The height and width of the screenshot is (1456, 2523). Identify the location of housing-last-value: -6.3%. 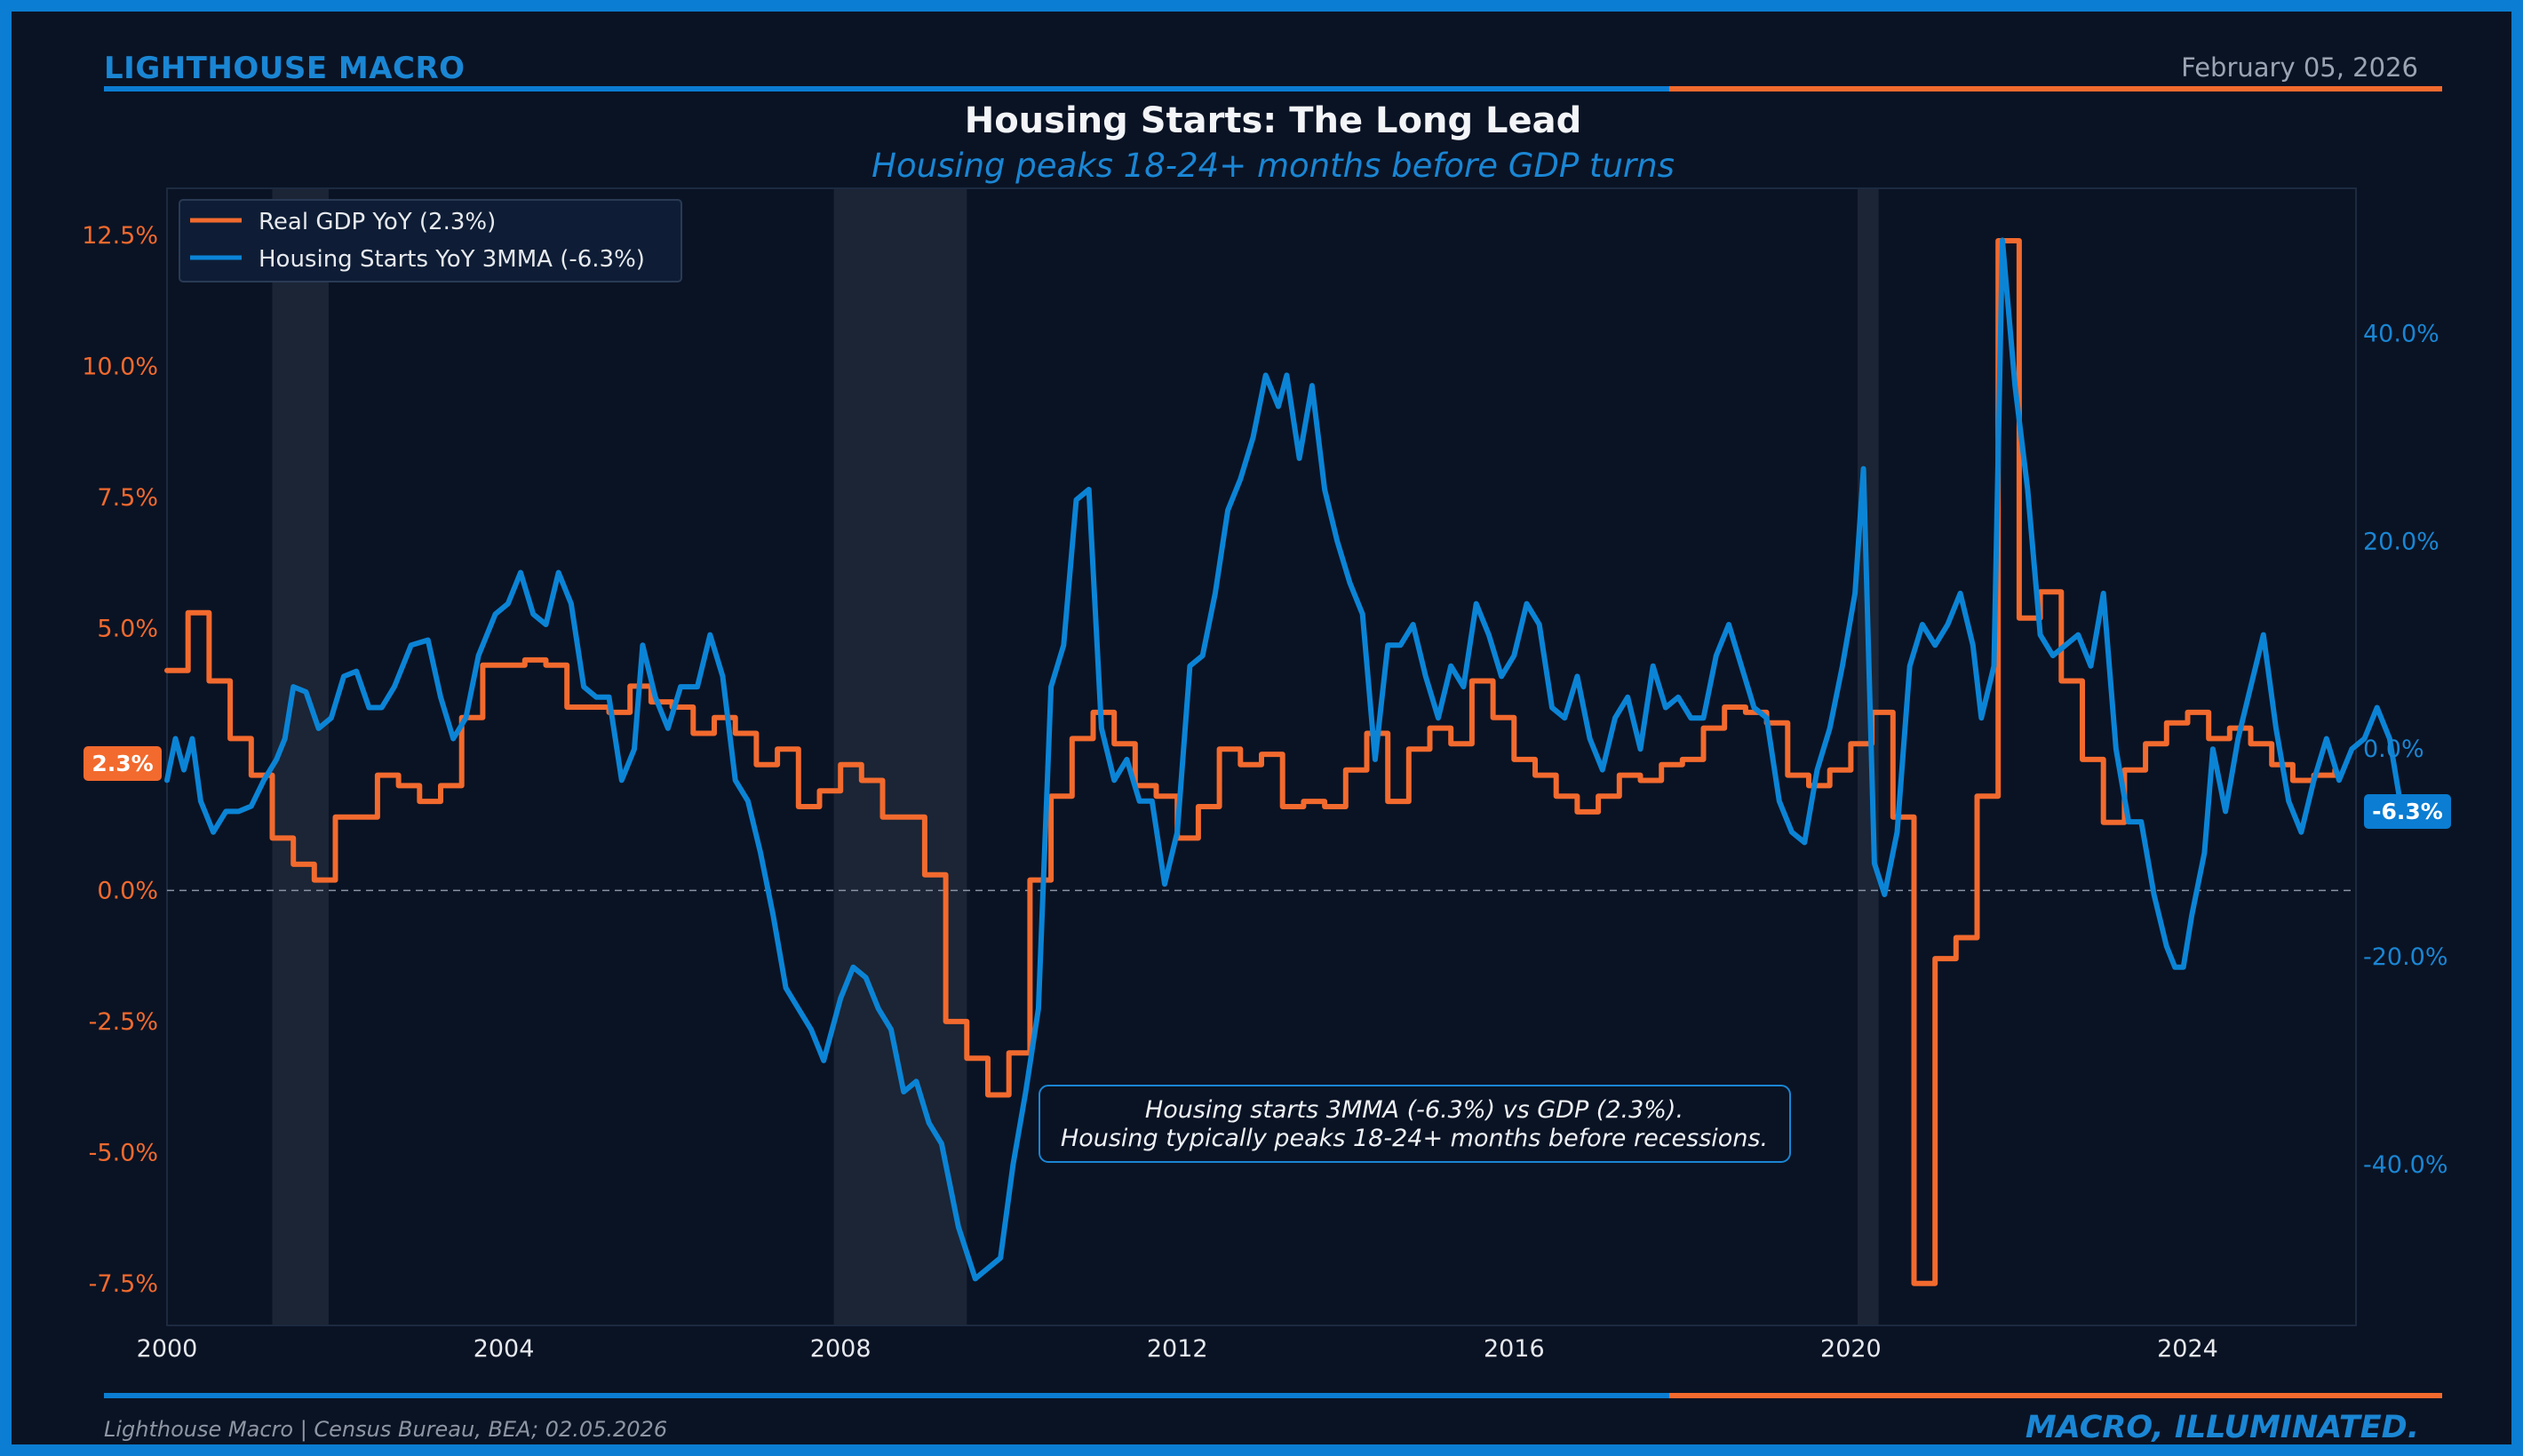
(2407, 811).